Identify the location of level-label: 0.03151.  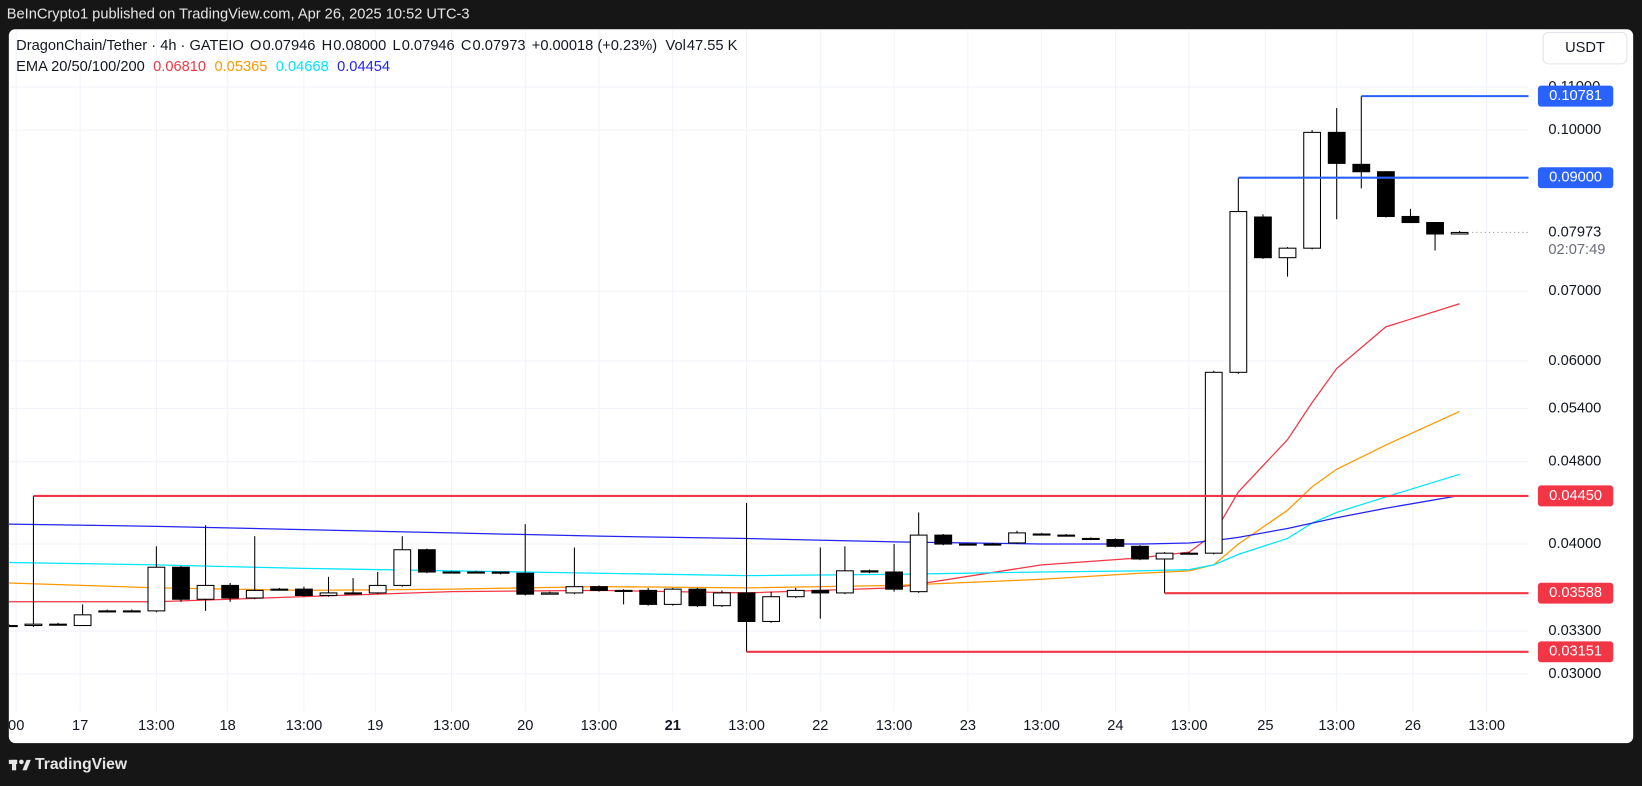
(1575, 652).